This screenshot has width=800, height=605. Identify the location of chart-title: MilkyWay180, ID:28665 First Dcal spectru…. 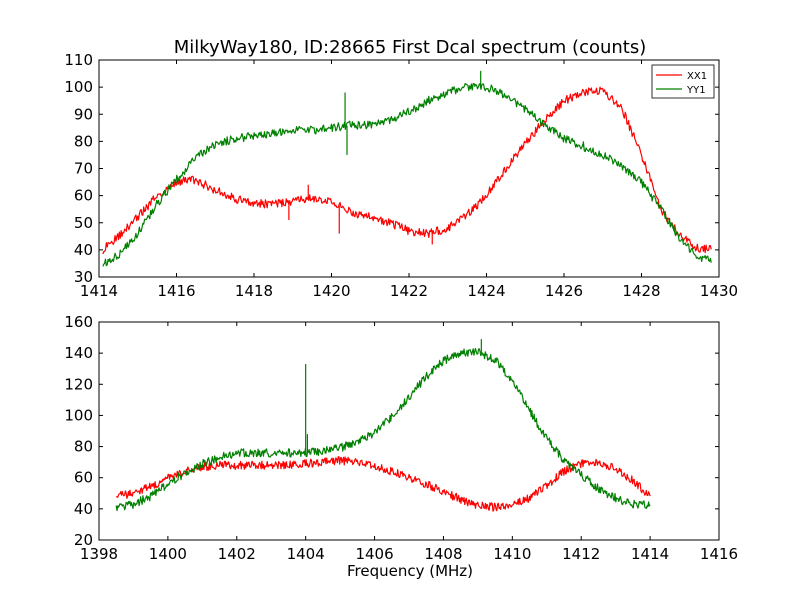
(410, 47).